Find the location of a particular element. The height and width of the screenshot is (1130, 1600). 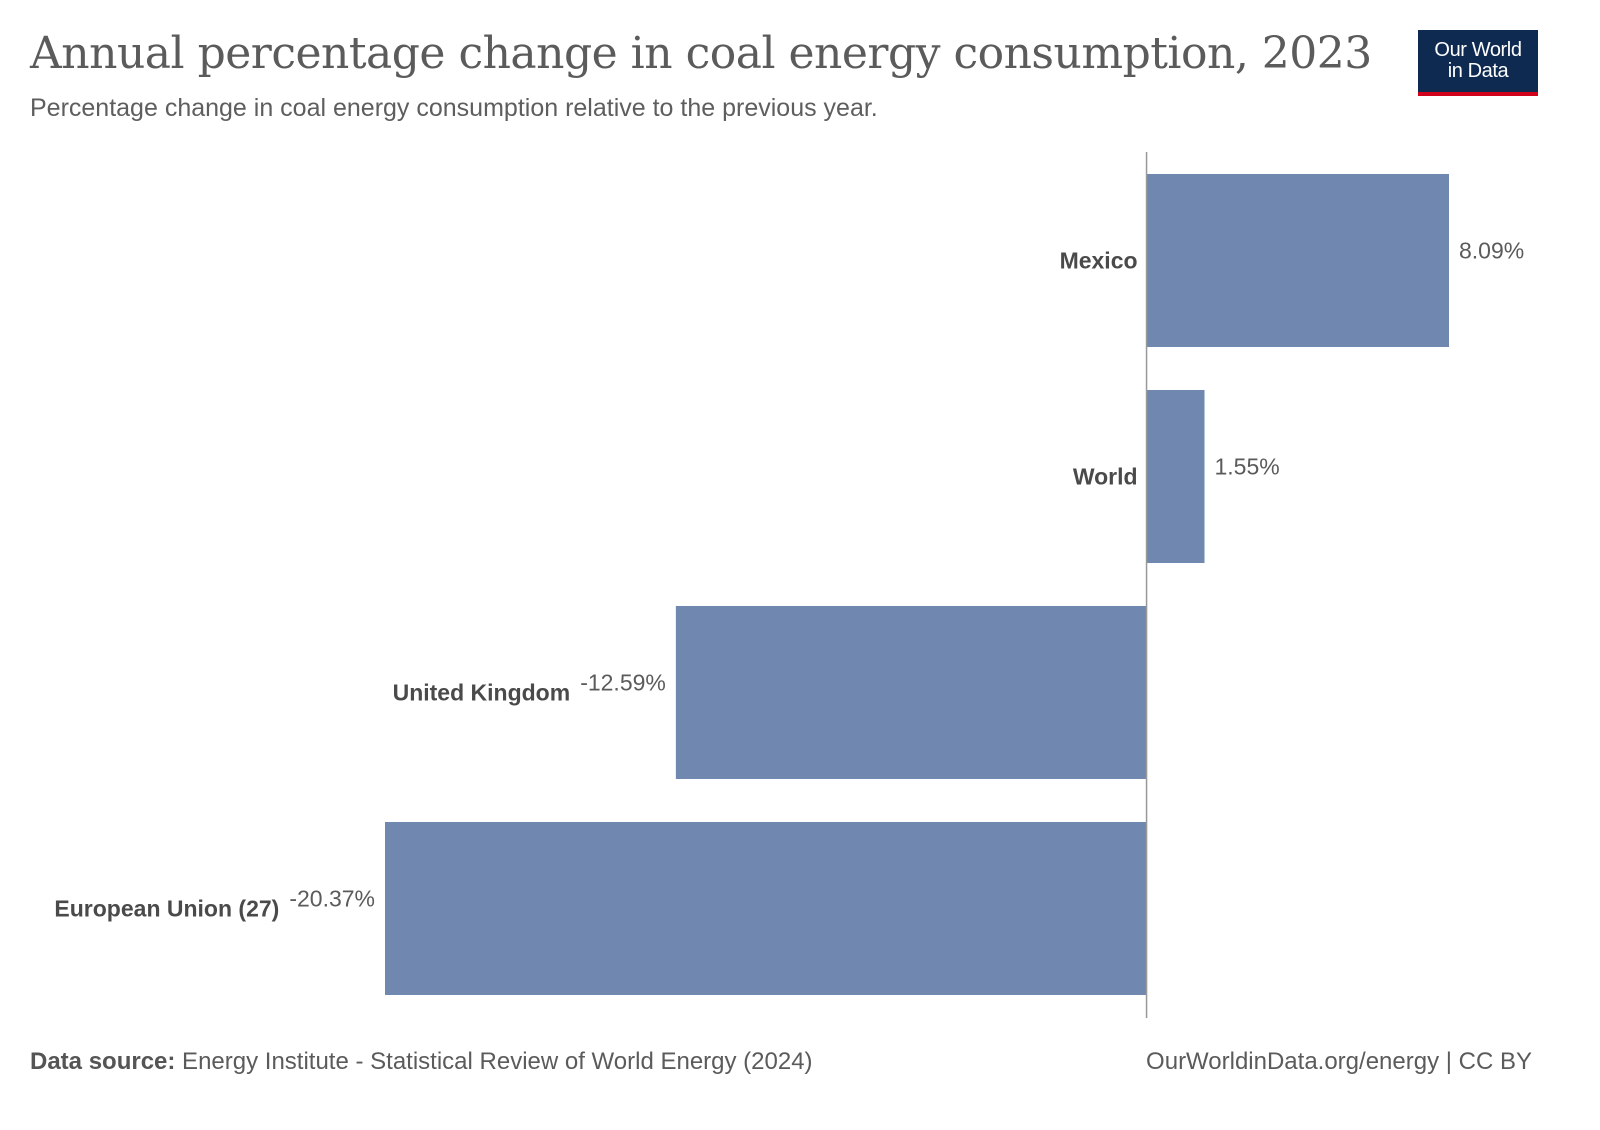

data-source-label: Data source: is located at coordinates (103, 1061).